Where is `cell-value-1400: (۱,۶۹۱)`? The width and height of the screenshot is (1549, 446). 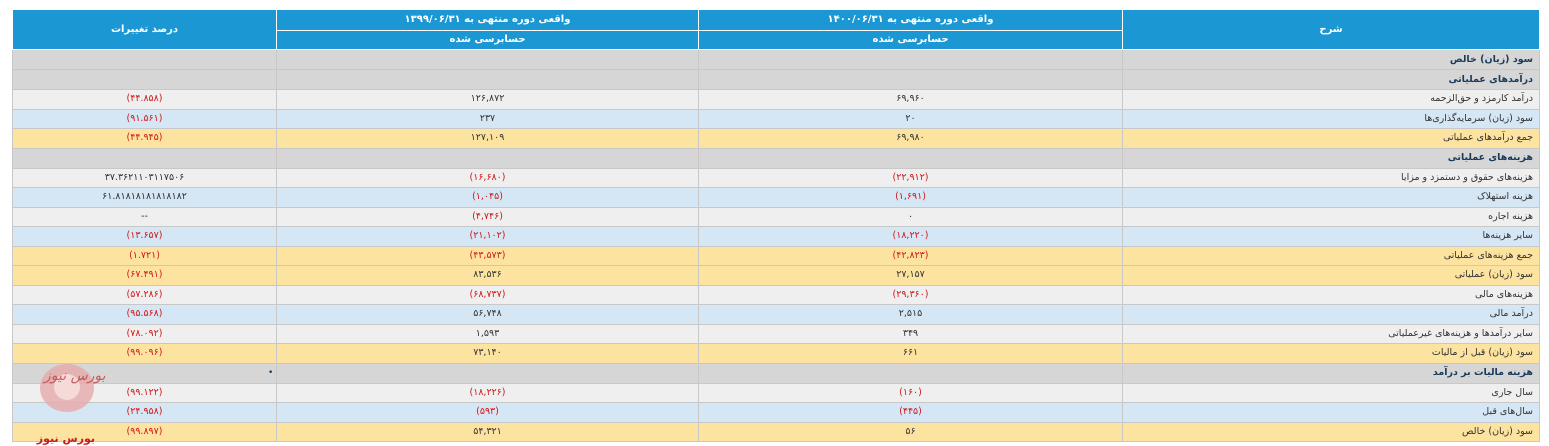
cell-value-1400: (۱,۶۹۱) is located at coordinates (910, 197).